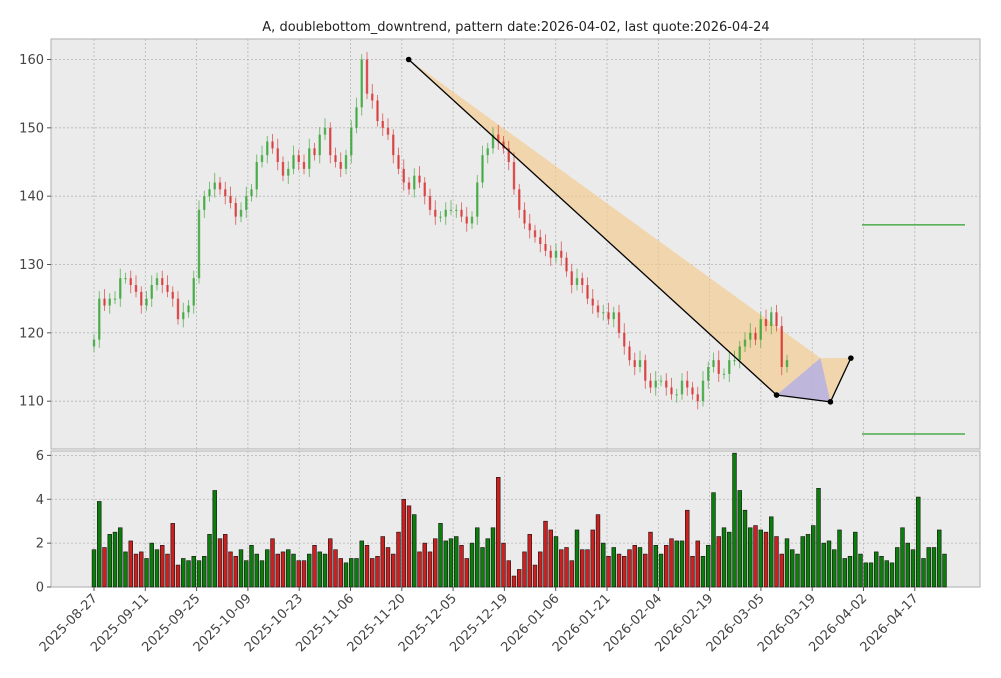  What do you see at coordinates (913, 329) in the screenshot?
I see `level-lines` at bounding box center [913, 329].